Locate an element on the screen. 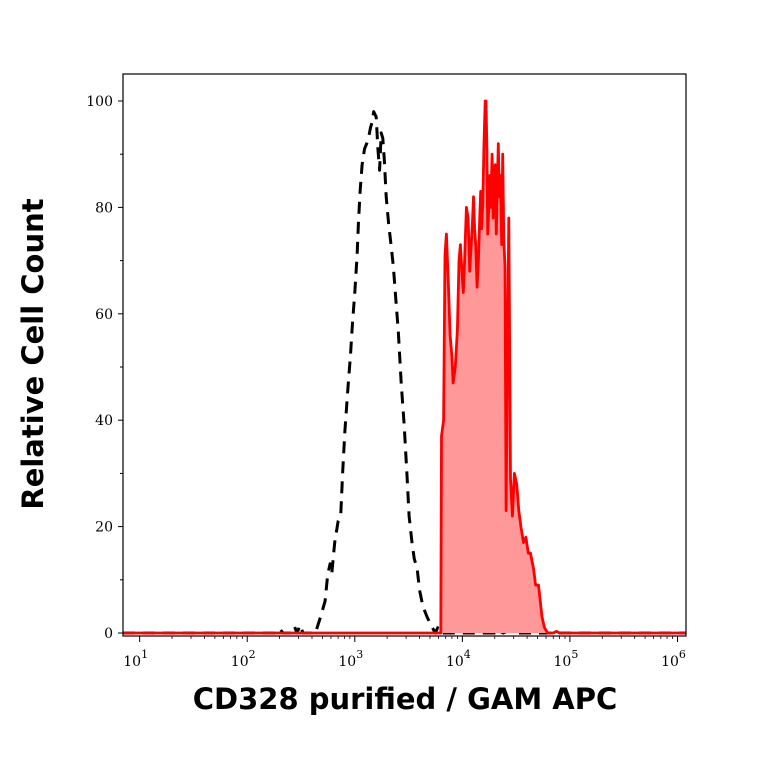  x-axis: 10¹ 10² 10³ 10⁴ 10⁵ 10⁶ is located at coordinates (404, 653).